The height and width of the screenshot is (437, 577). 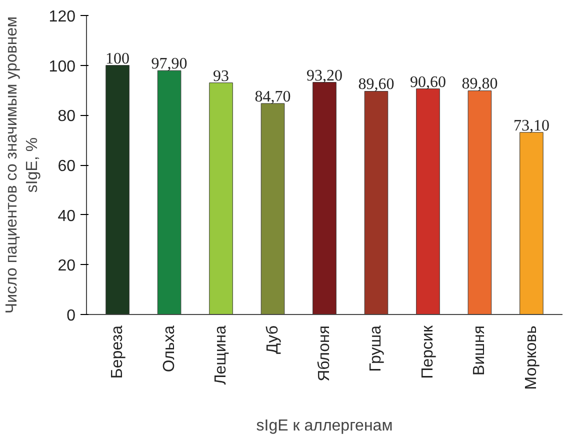 What do you see at coordinates (62, 67) in the screenshot?
I see `y-tick-label: 100` at bounding box center [62, 67].